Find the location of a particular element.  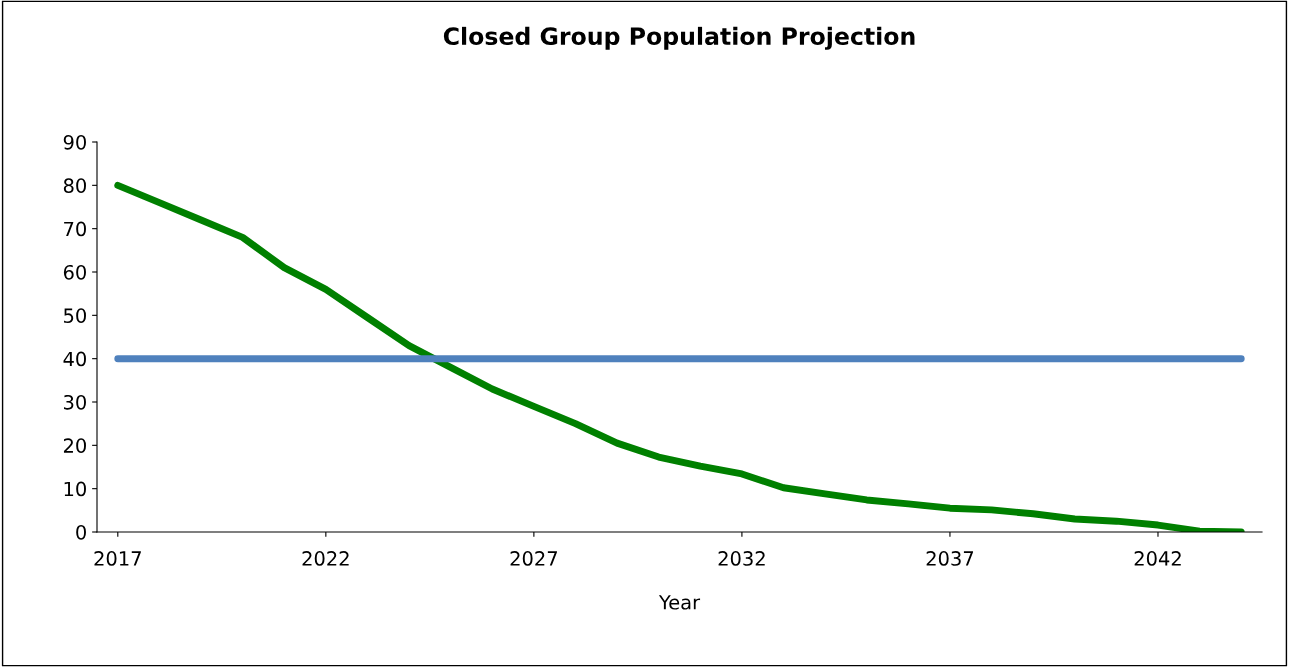

x-tick-label: 2037 is located at coordinates (950, 558).